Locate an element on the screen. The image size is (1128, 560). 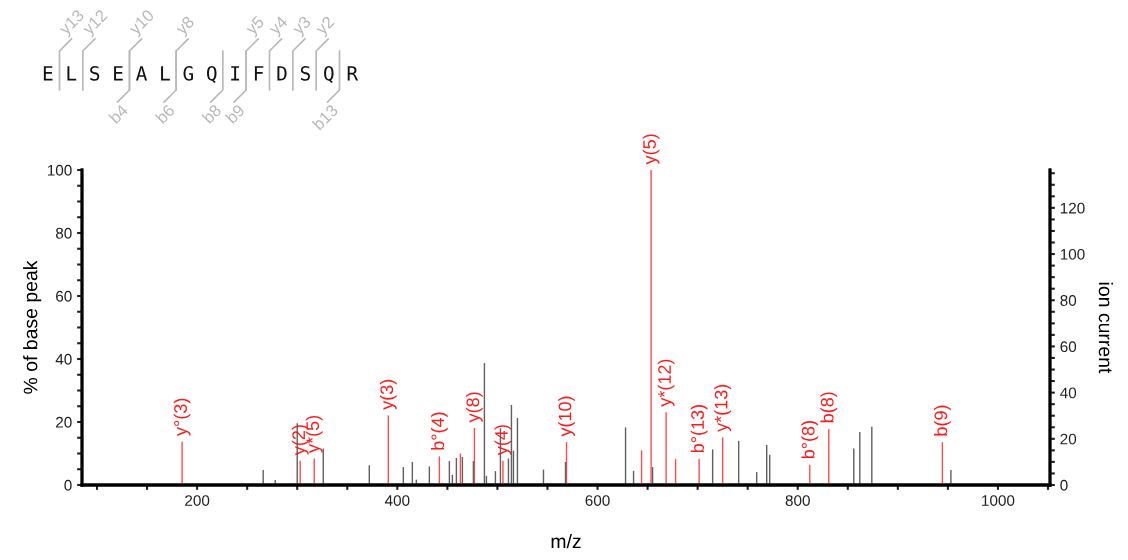
annotation: y*(12) is located at coordinates (666, 383).